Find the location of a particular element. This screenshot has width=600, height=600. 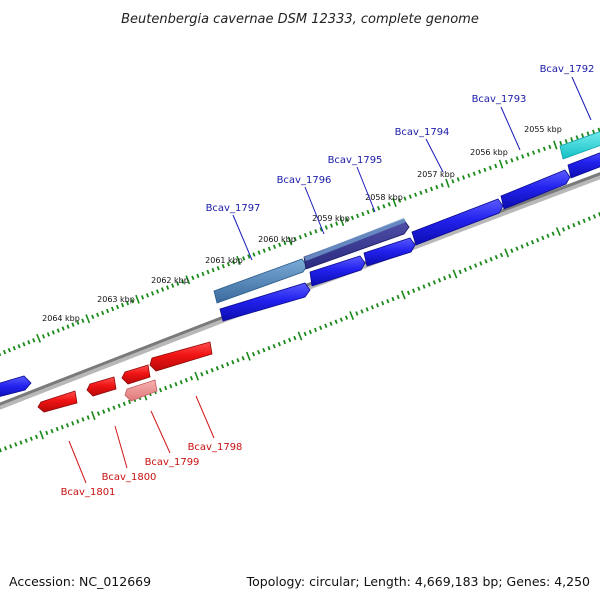

gene-label: Bcav_1795 is located at coordinates (355, 160).